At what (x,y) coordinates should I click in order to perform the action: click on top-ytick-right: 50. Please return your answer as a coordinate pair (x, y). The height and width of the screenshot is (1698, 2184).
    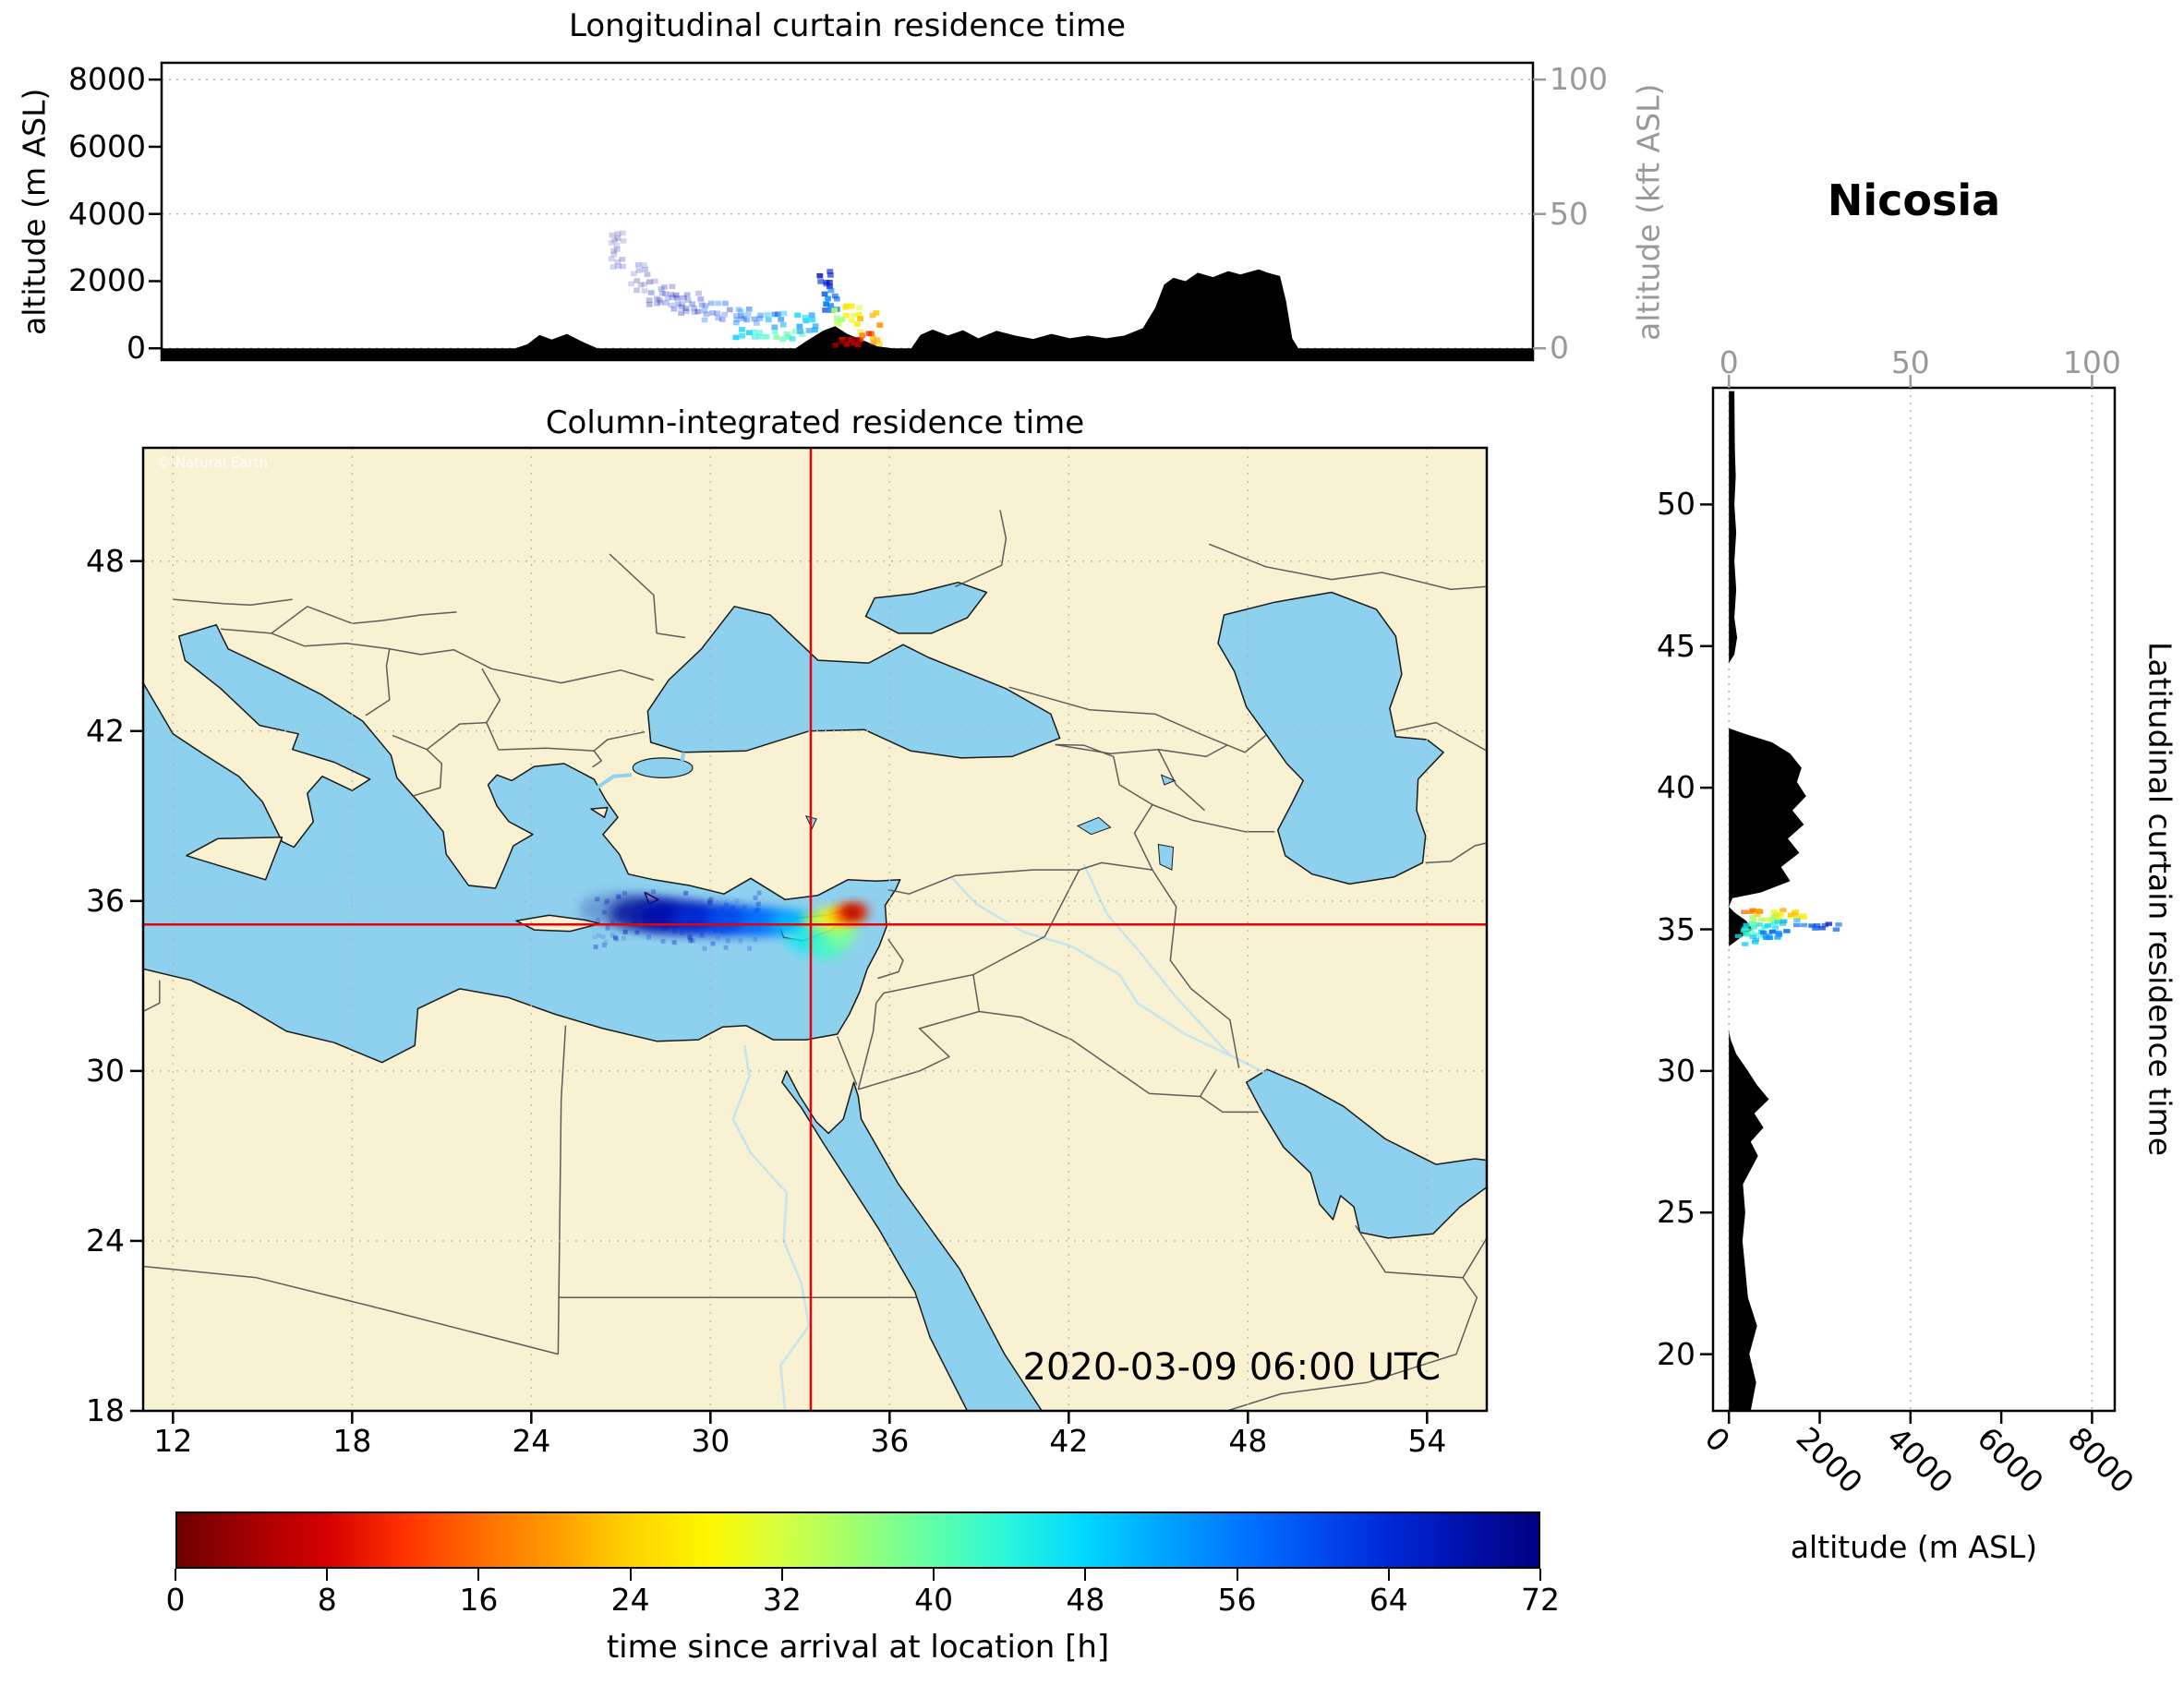
    Looking at the image, I should click on (1569, 213).